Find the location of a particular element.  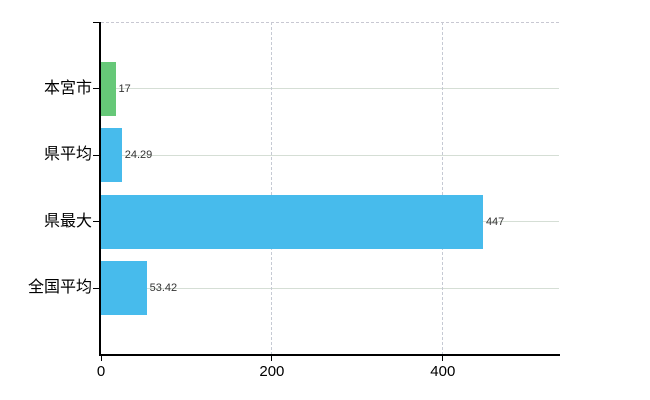

x-axis is located at coordinates (329, 355).